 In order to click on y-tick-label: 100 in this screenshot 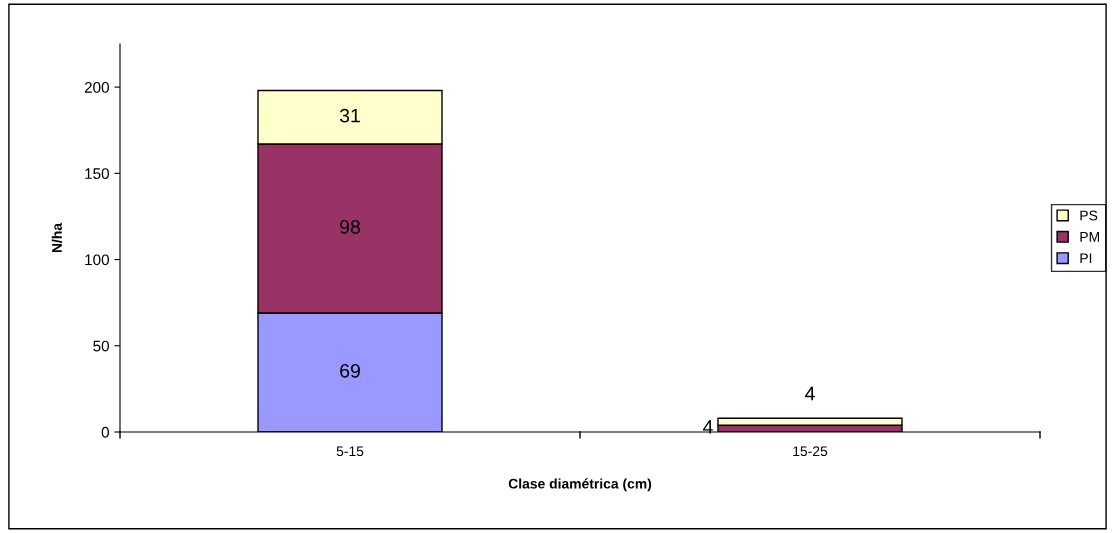, I will do `click(97, 260)`.